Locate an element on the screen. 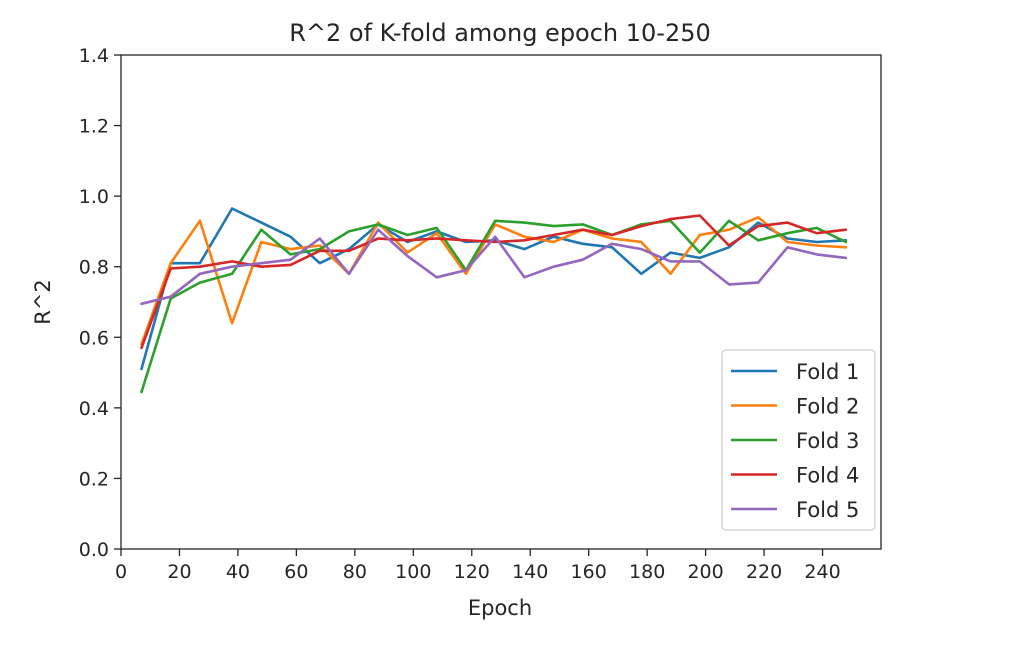  x-tick-label: 180 is located at coordinates (647, 572).